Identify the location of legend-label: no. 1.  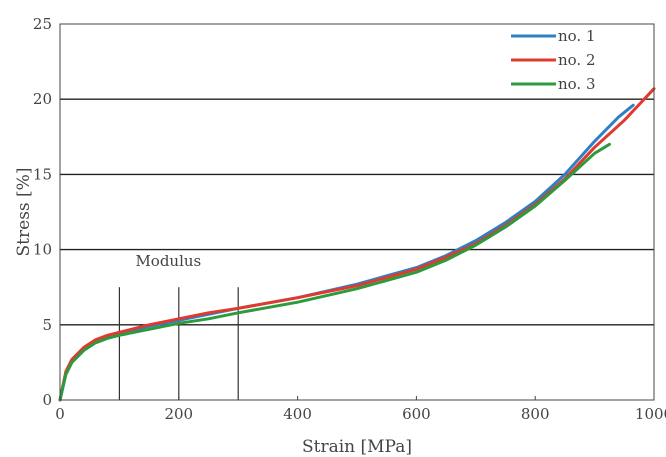
(577, 36).